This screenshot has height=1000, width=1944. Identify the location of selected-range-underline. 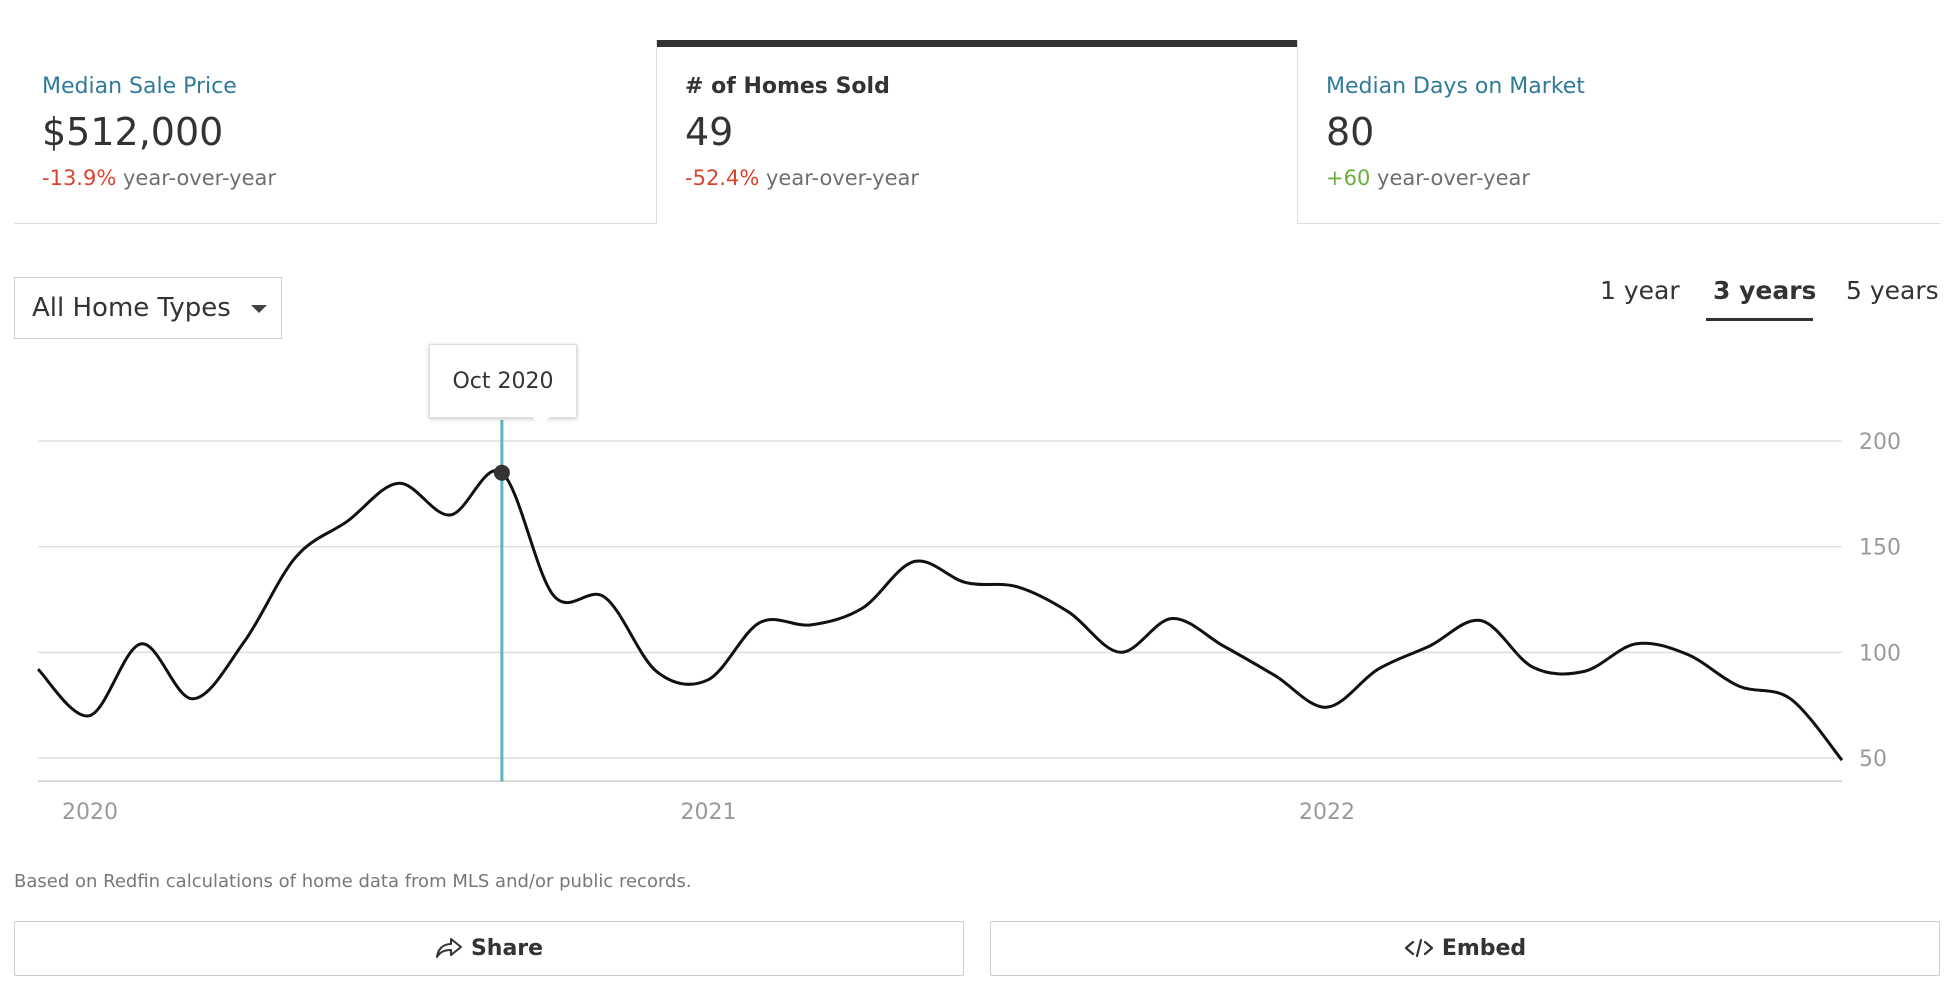
(1759, 319).